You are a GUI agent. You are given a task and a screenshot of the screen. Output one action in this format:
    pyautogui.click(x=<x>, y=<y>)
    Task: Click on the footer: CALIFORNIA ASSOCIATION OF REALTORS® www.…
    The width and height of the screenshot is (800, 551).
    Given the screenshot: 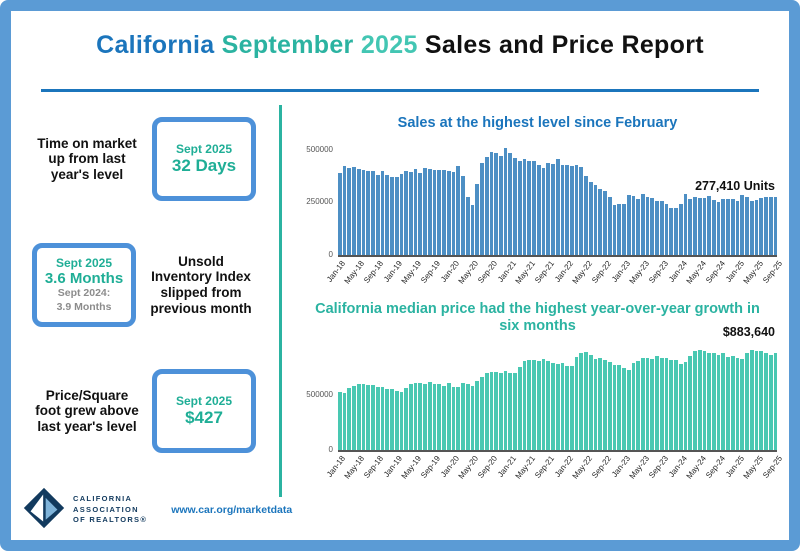 What is the action you would take?
    pyautogui.click(x=157, y=510)
    